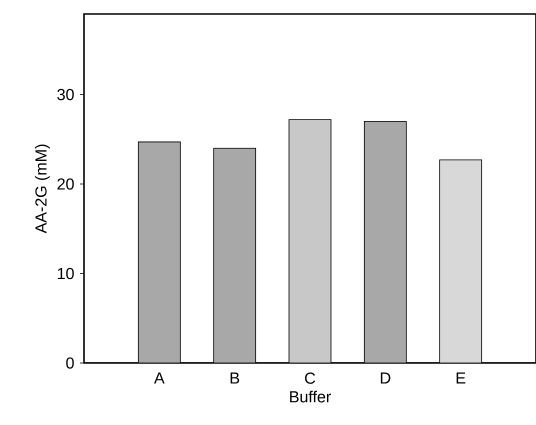 Image resolution: width=536 pixels, height=425 pixels. I want to click on y-tick-label: 30, so click(65, 94).